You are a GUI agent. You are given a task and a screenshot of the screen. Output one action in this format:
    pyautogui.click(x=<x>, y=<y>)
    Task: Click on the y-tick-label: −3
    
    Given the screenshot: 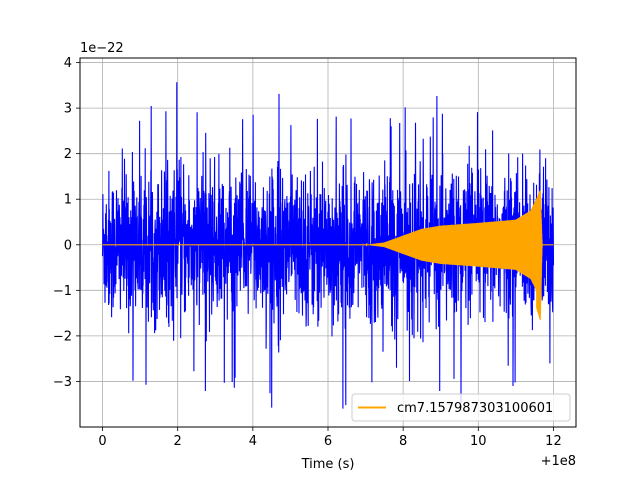 What is the action you would take?
    pyautogui.click(x=62, y=382)
    